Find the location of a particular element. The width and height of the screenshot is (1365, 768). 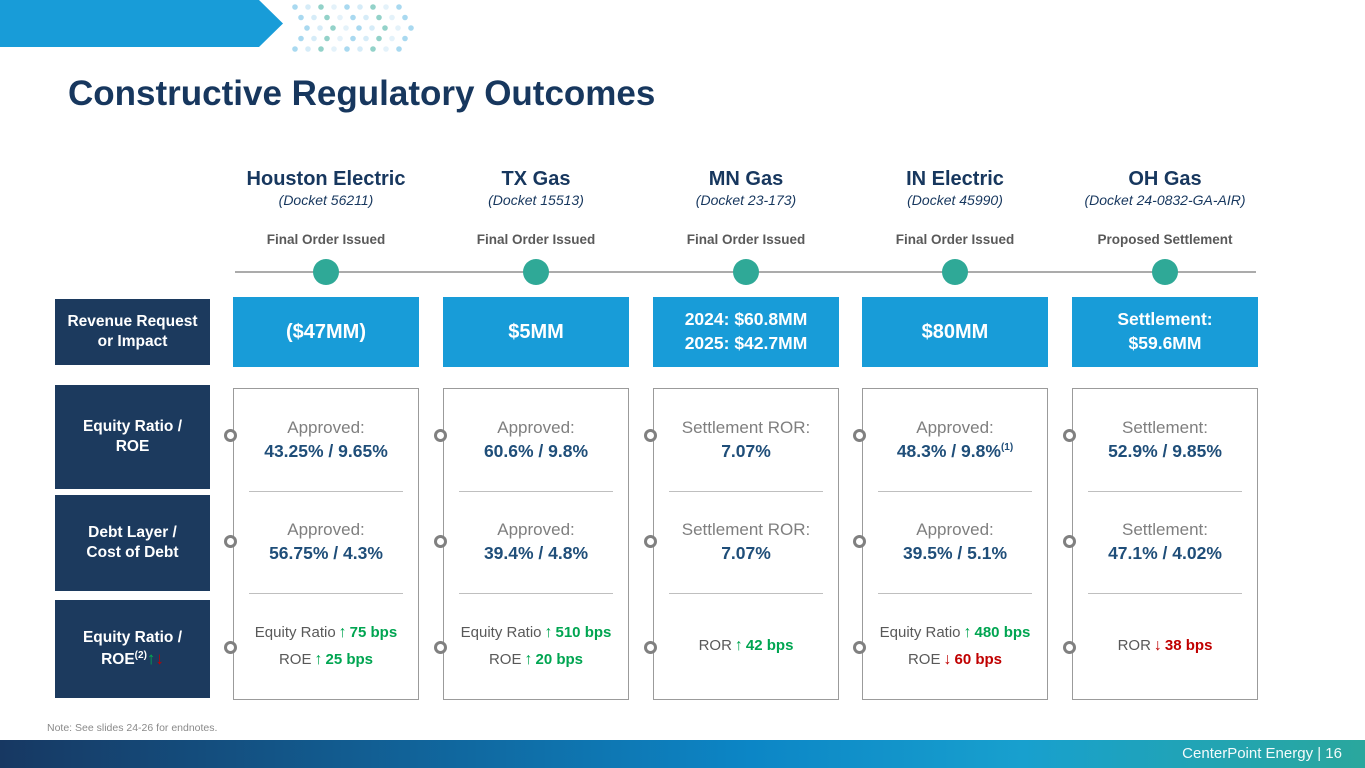

endnote-reference: Note: See slides 24-26 for endnotes. is located at coordinates (132, 728).